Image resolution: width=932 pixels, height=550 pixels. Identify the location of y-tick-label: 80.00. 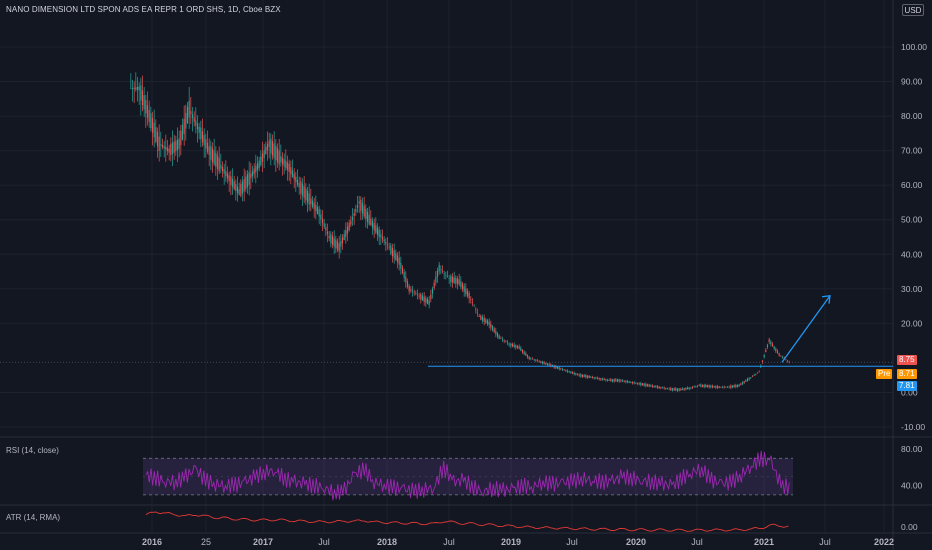
(912, 116).